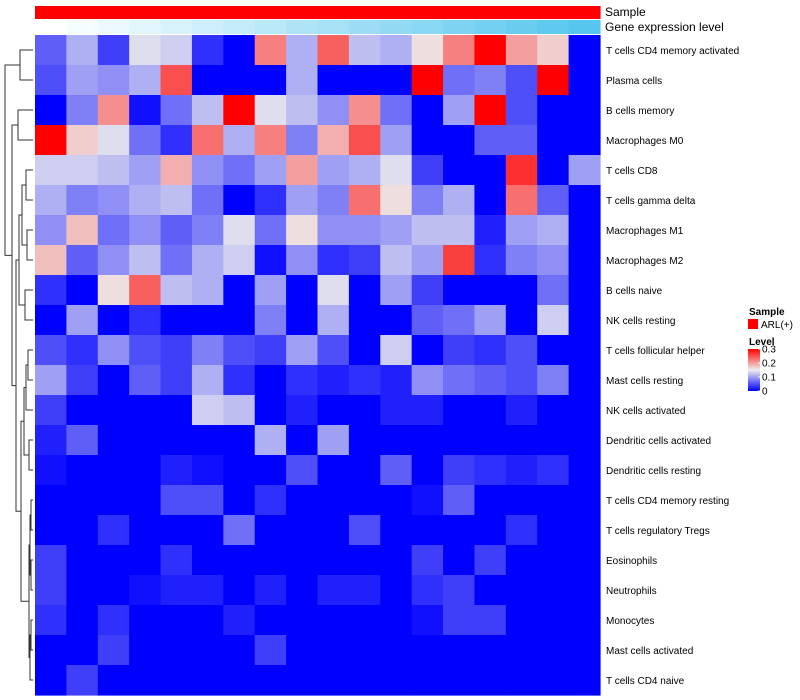  I want to click on annotation-tracks: Sample Gene expression level, so click(379, 19).